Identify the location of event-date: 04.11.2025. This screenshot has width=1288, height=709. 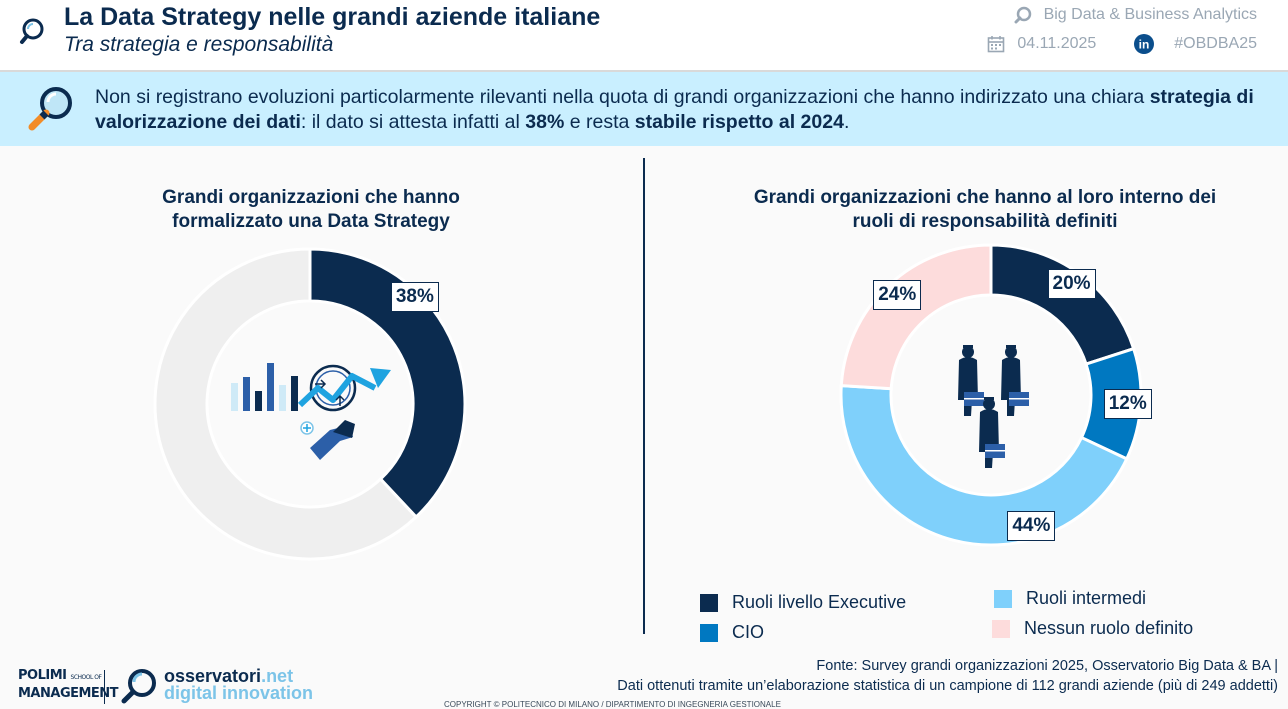
(1057, 43).